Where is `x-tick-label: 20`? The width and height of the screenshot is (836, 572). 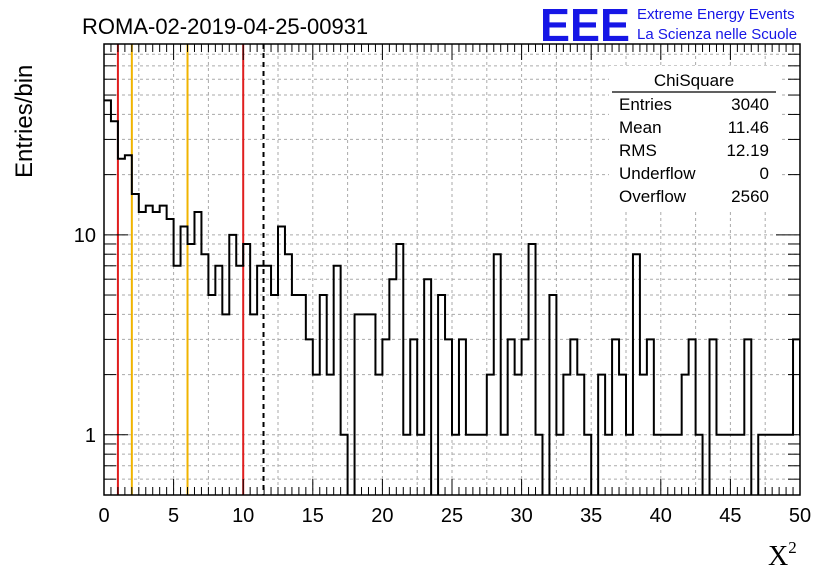 x-tick-label: 20 is located at coordinates (382, 516).